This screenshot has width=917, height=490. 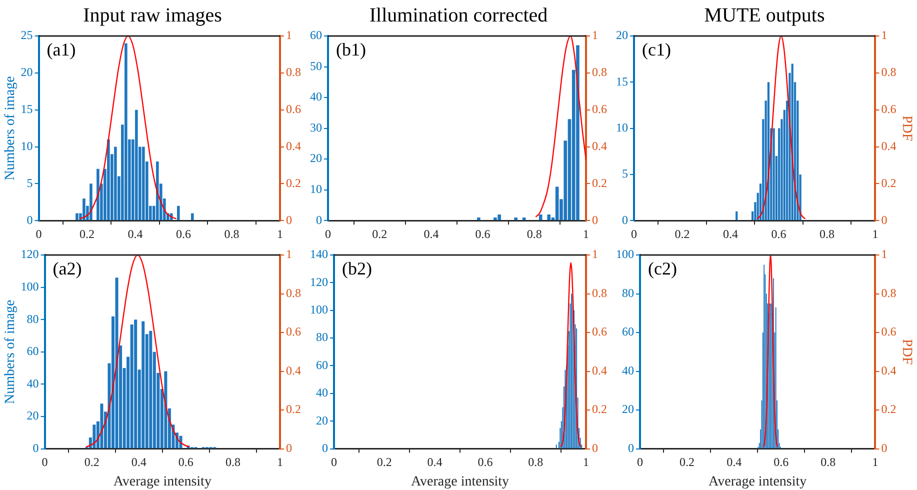 What do you see at coordinates (29, 254) in the screenshot?
I see `y-tick-label: 120` at bounding box center [29, 254].